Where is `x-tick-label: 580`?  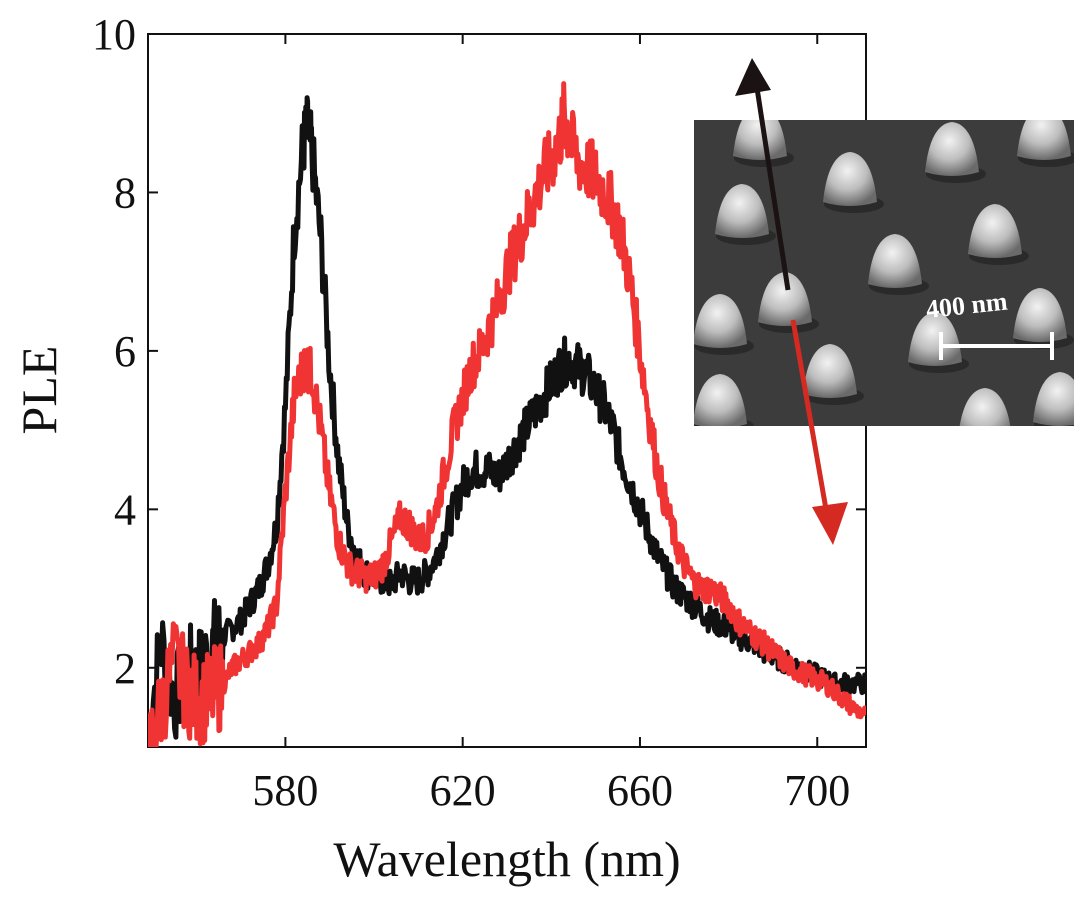 x-tick-label: 580 is located at coordinates (285, 790).